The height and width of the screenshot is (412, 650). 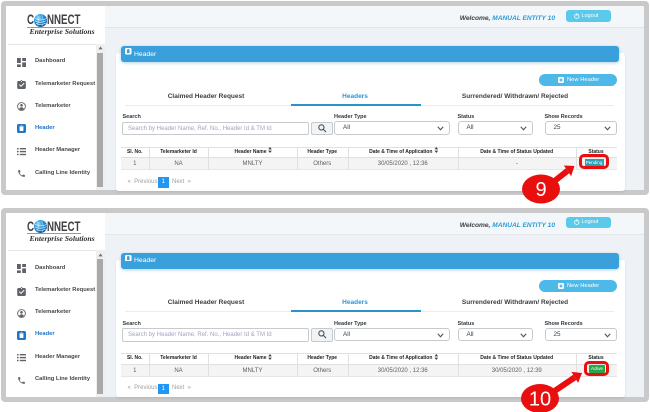 I want to click on svg-text: 10, so click(x=540, y=400).